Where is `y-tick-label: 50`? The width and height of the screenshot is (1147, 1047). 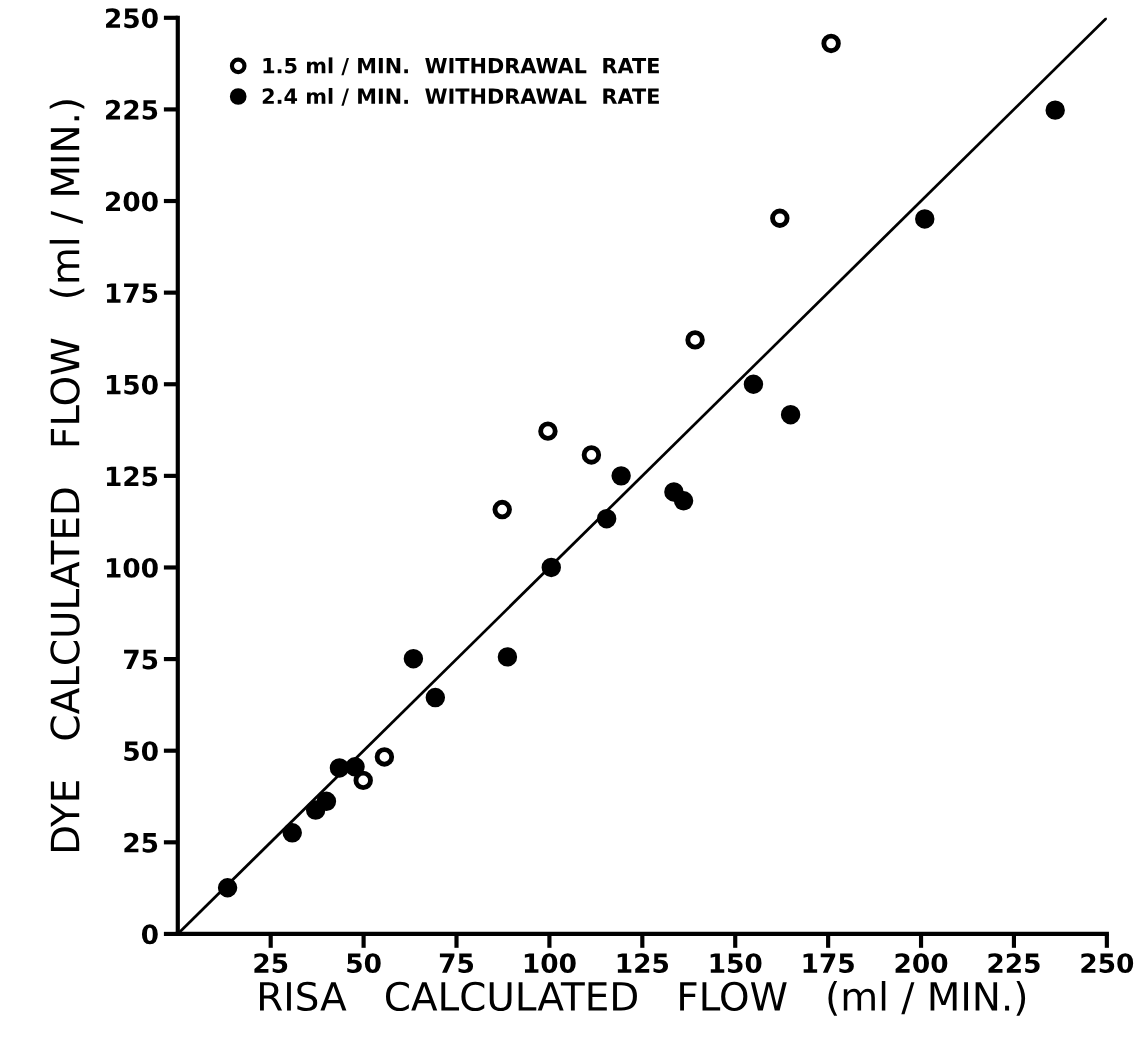 y-tick-label: 50 is located at coordinates (141, 751).